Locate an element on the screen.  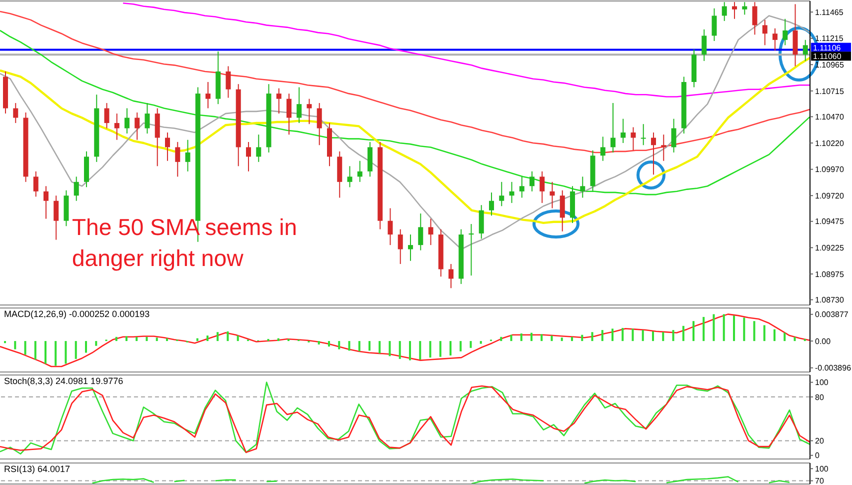
y-tick-label: 1.11215 is located at coordinates (829, 39).